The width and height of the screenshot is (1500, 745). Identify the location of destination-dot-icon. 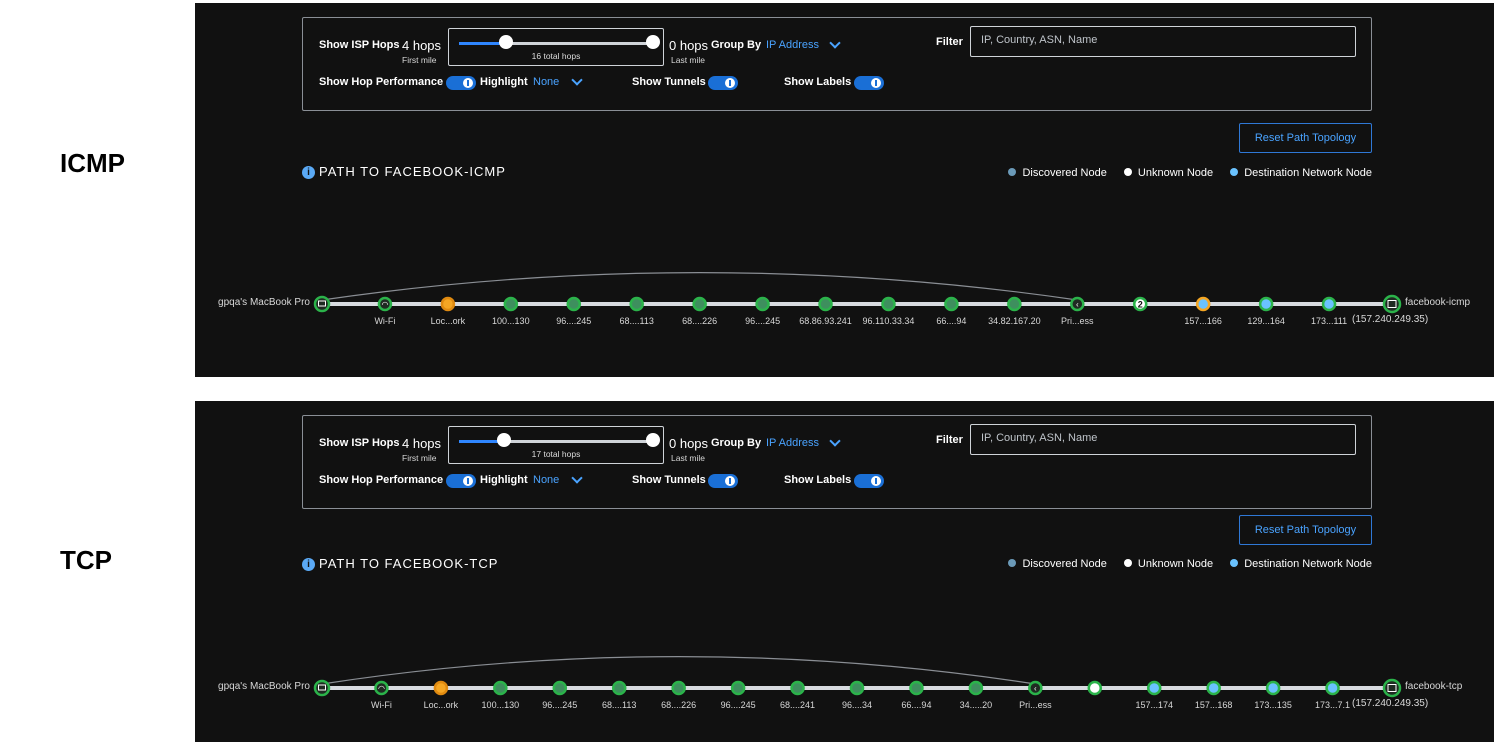
(1234, 172).